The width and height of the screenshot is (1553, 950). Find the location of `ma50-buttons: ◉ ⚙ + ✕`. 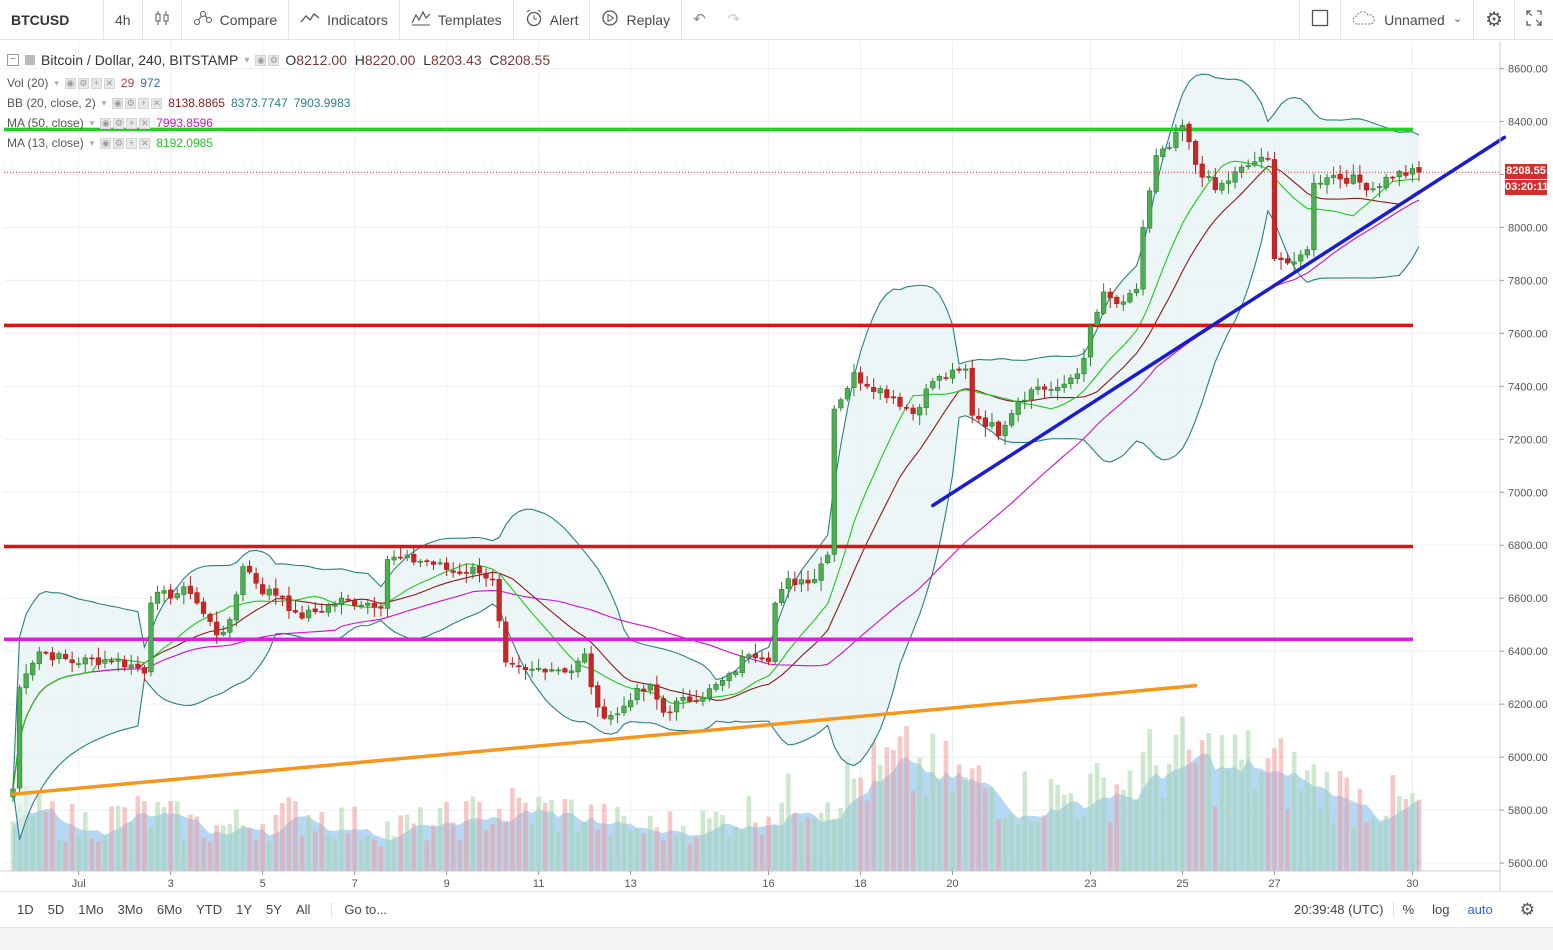

ma50-buttons: ◉ ⚙ + ✕ is located at coordinates (125, 123).